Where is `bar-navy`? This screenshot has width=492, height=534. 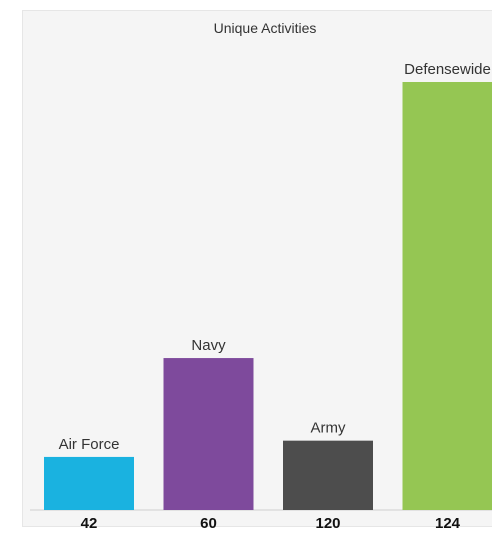 bar-navy is located at coordinates (208, 434).